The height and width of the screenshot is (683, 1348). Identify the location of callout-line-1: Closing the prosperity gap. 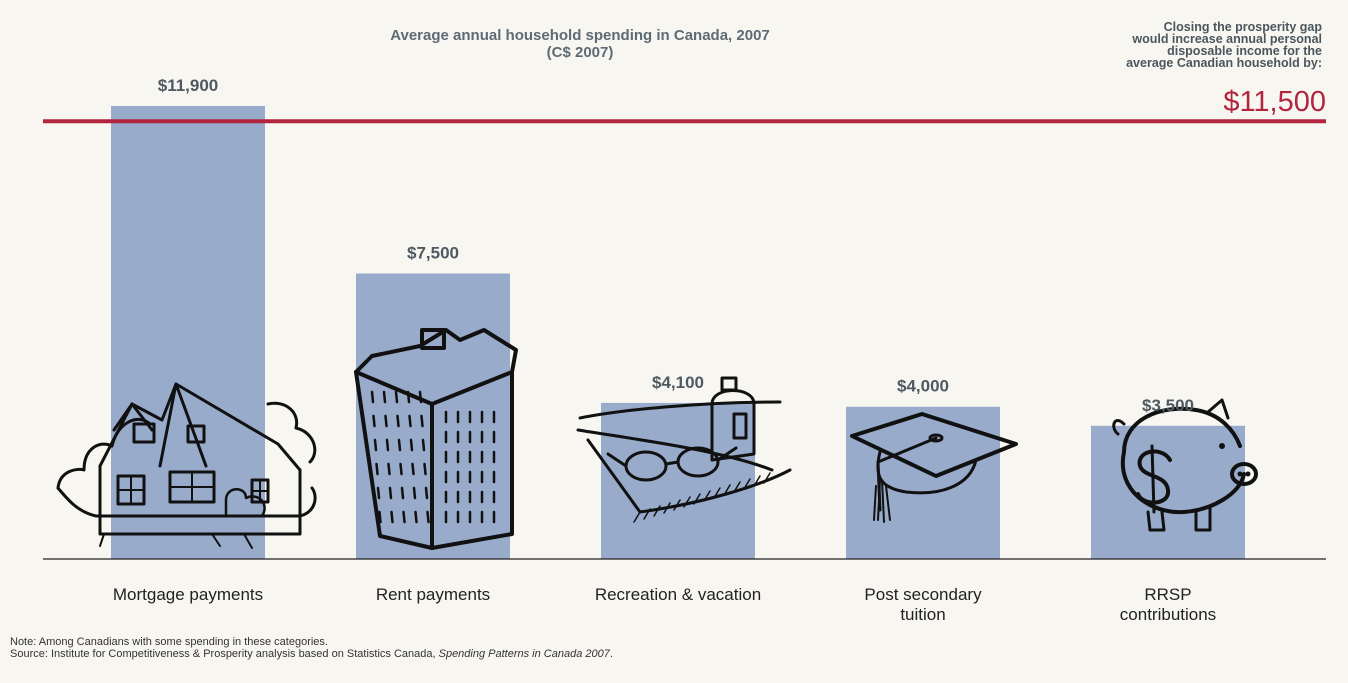
(1242, 27).